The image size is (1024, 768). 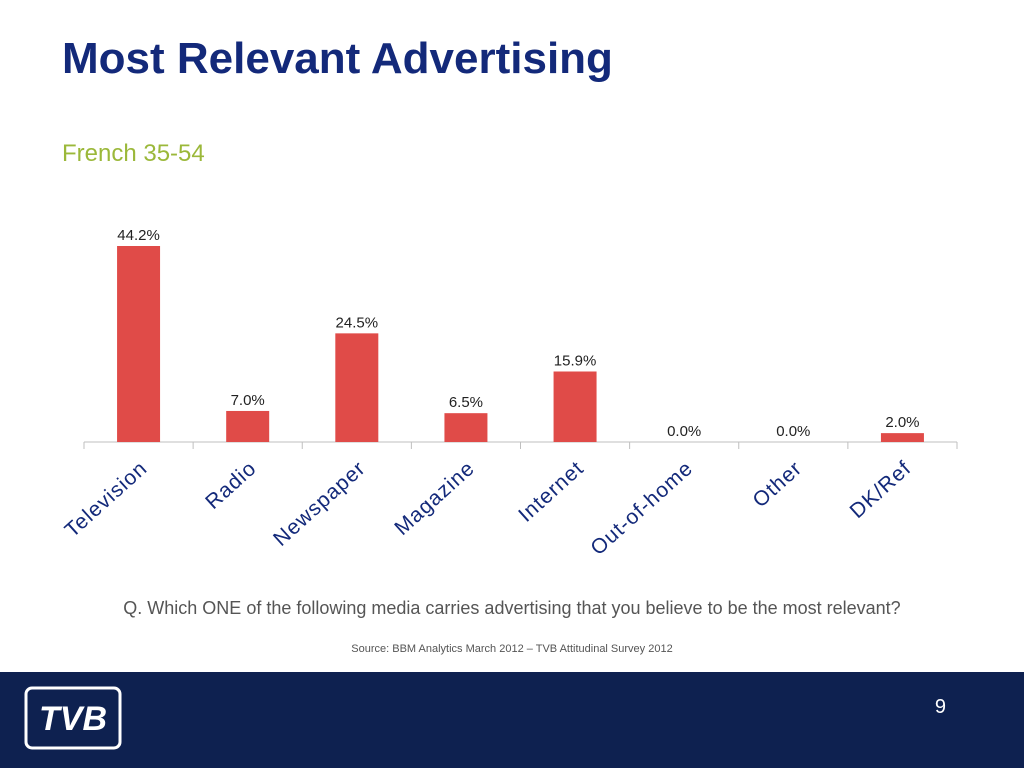 What do you see at coordinates (902, 422) in the screenshot?
I see `data-label: 2.0%` at bounding box center [902, 422].